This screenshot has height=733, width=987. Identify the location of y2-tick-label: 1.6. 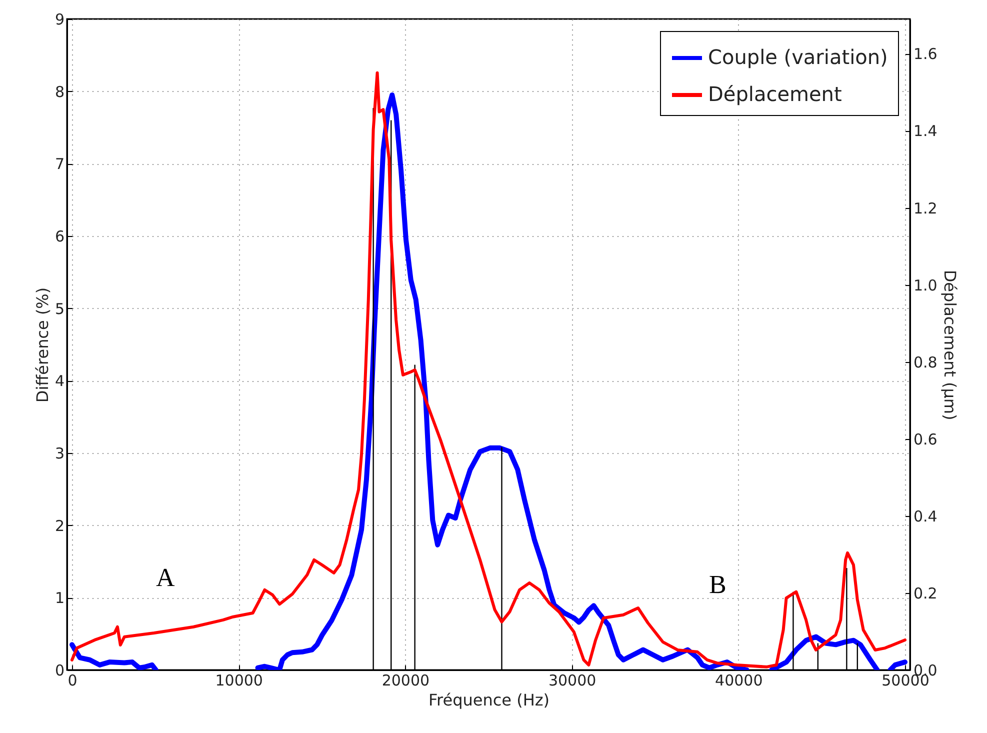
(926, 54).